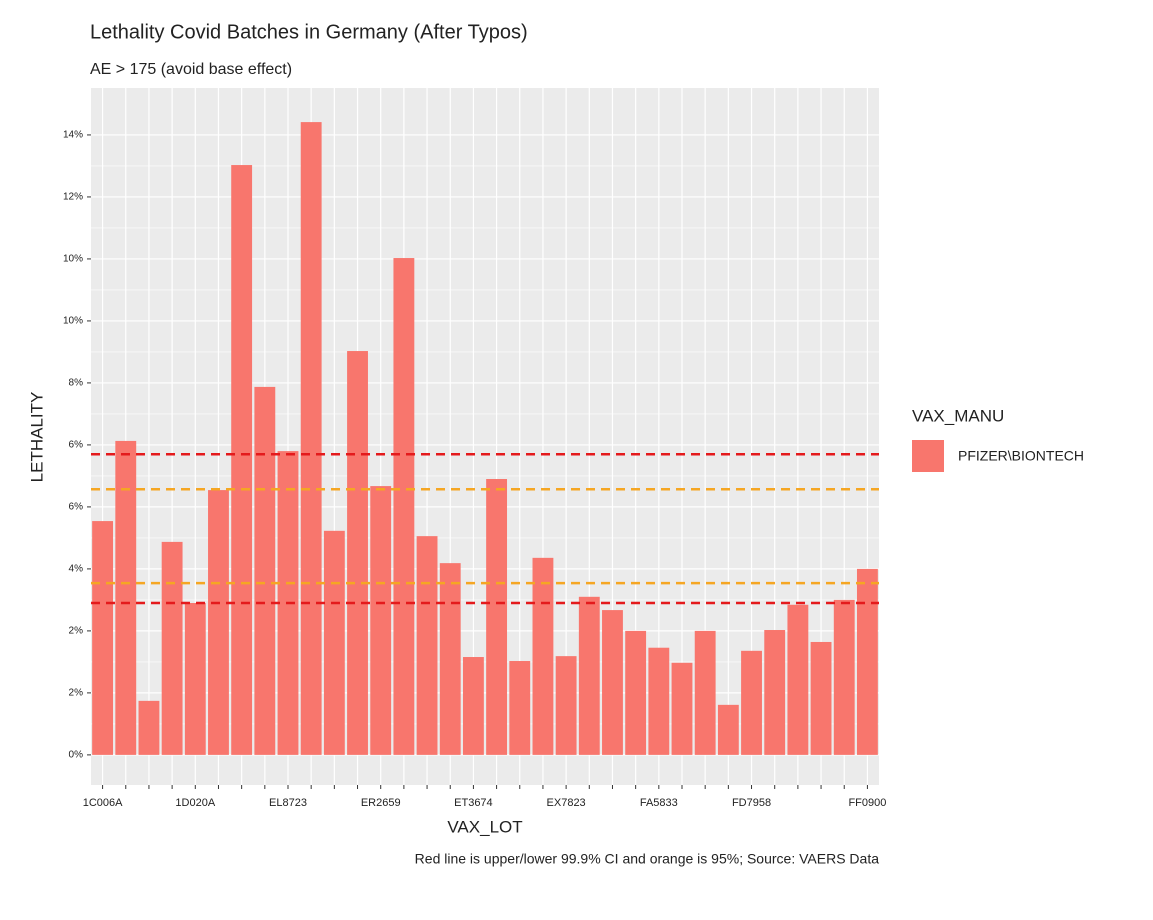 Image resolution: width=1153 pixels, height=920 pixels. Describe the element at coordinates (1021, 456) in the screenshot. I see `legend-label: PFIZER\BIONTECH` at that location.